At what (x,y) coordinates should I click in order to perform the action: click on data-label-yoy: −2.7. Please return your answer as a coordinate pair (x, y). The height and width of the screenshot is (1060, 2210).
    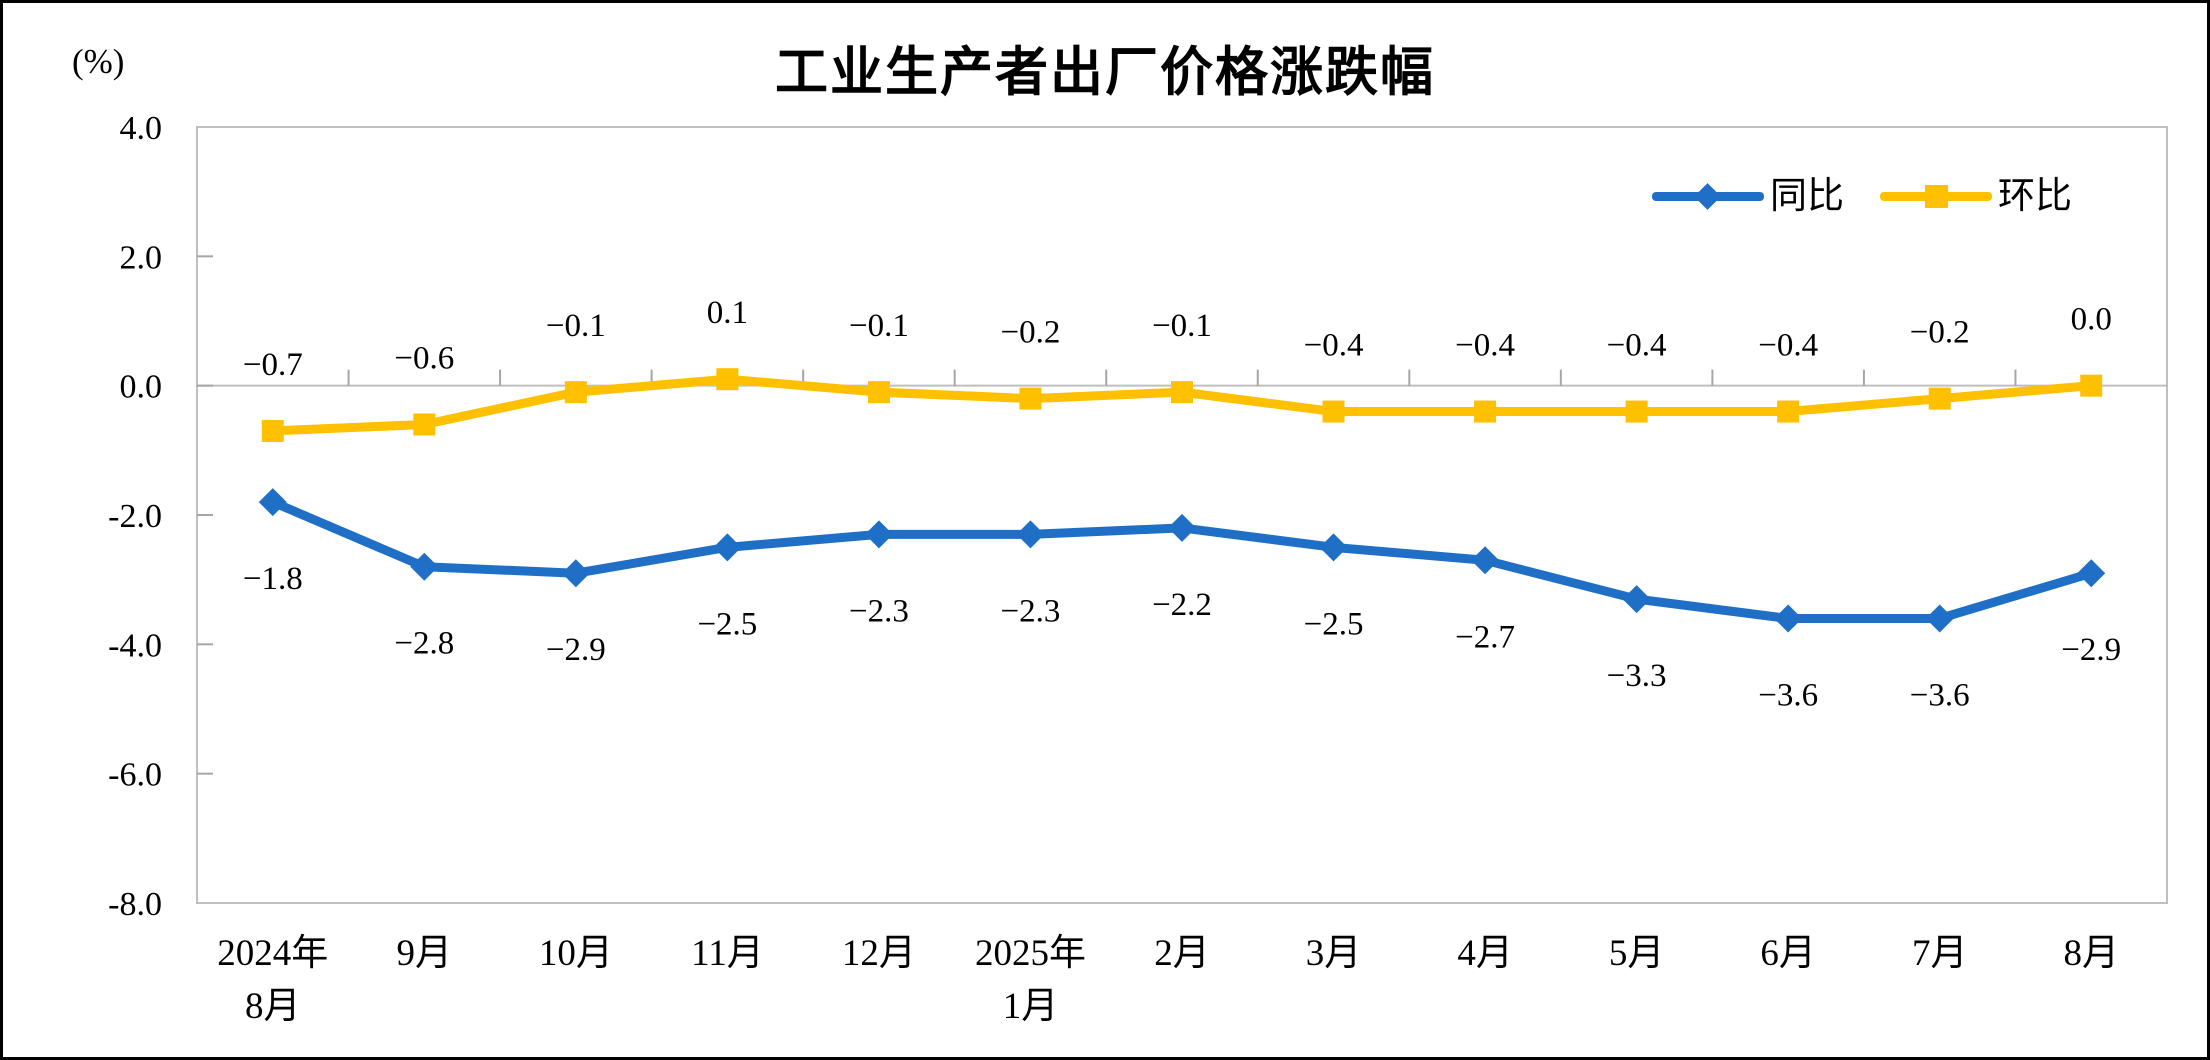
    Looking at the image, I should click on (1485, 637).